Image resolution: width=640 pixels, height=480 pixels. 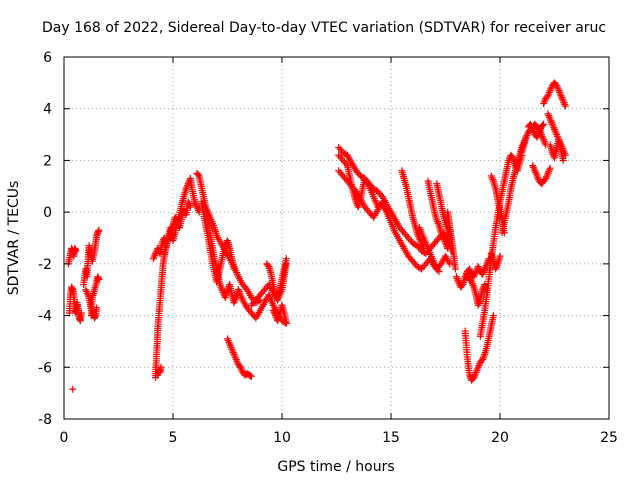 What do you see at coordinates (14, 238) in the screenshot?
I see `y-axis-label: SDTVAR / TECUs` at bounding box center [14, 238].